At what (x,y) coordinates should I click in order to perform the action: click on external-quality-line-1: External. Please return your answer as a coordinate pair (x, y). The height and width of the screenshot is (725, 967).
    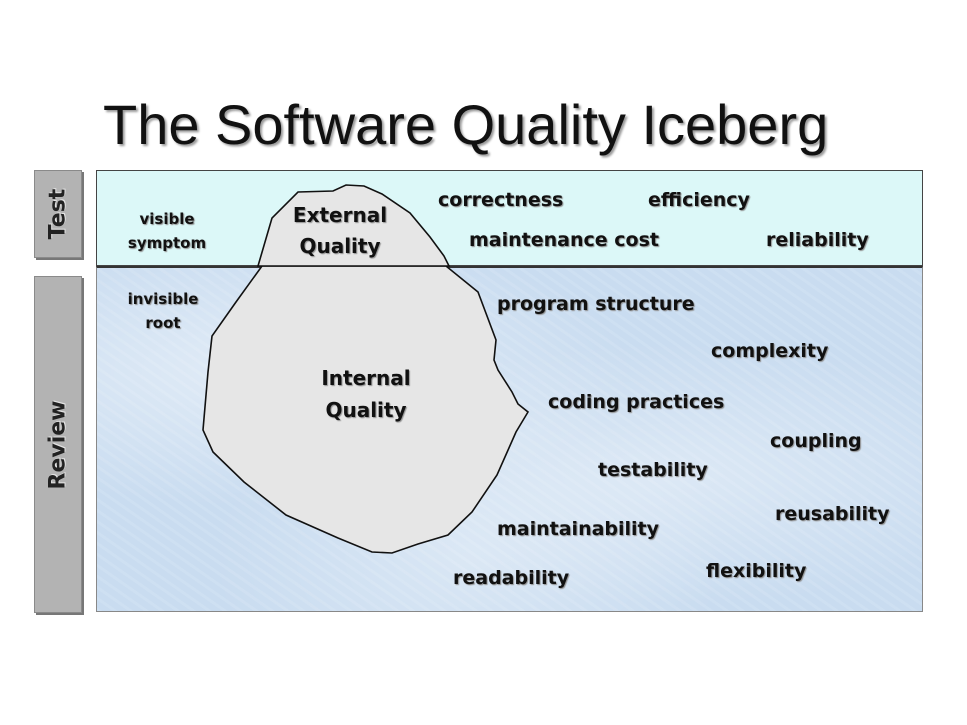
    Looking at the image, I should click on (340, 215).